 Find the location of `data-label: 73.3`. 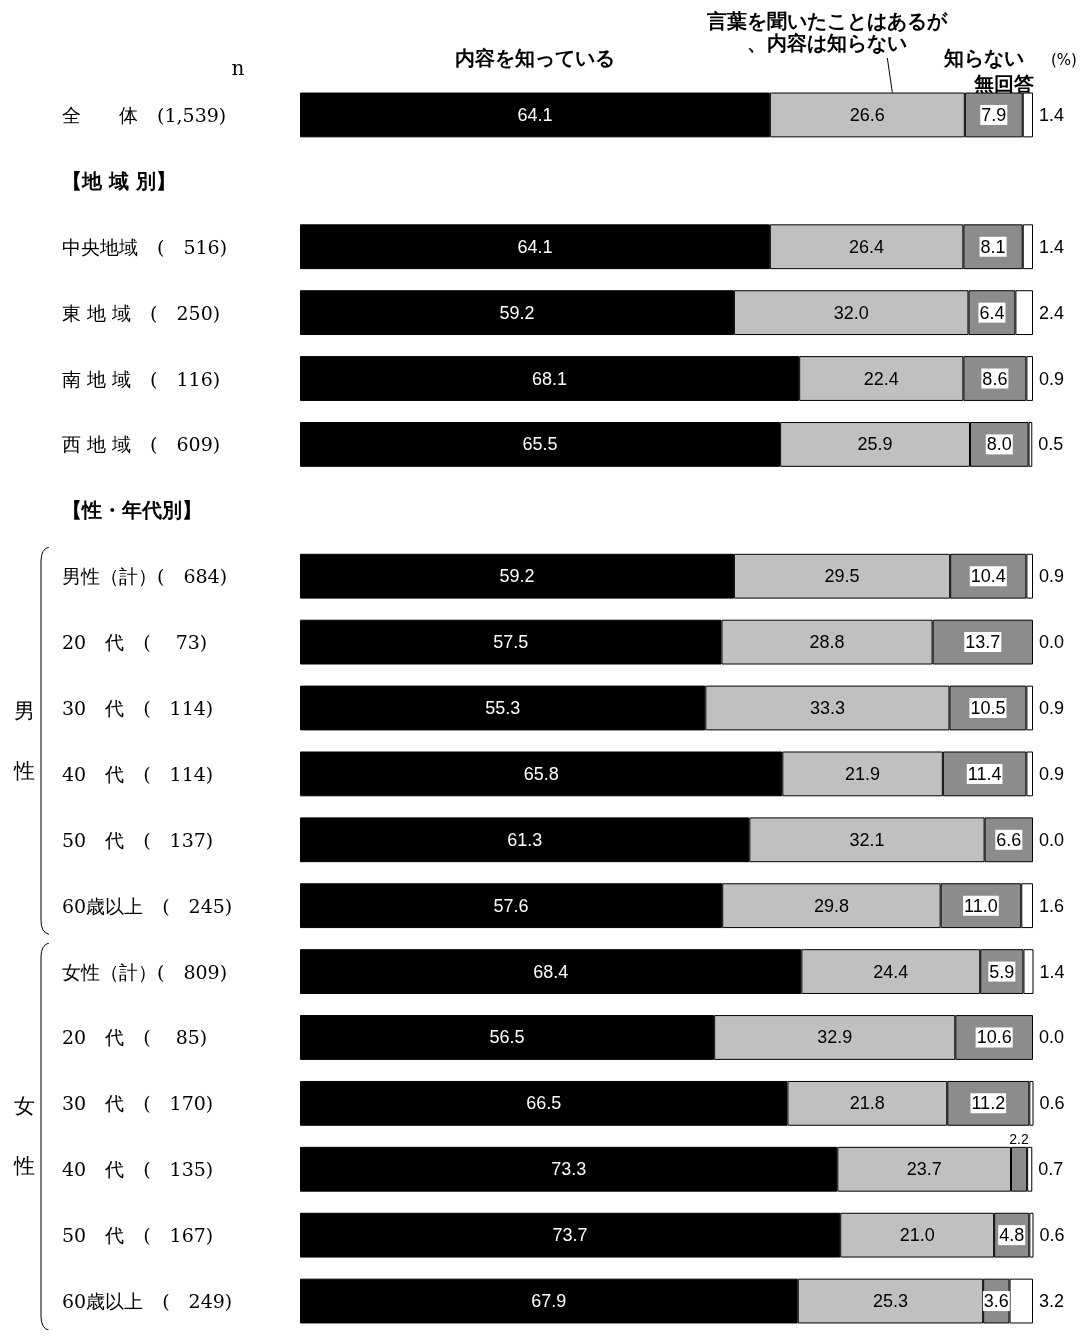

data-label: 73.3 is located at coordinates (569, 1169).